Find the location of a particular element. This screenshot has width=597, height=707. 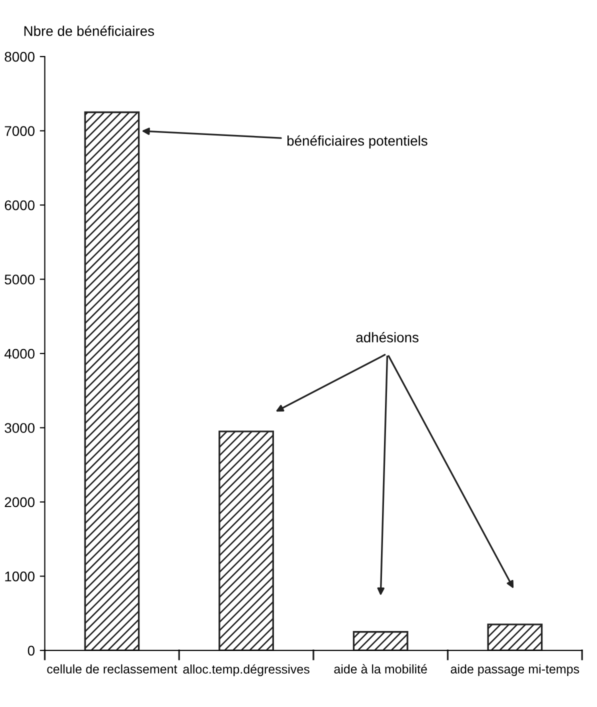

y-tick-label: 6000 is located at coordinates (19, 205).